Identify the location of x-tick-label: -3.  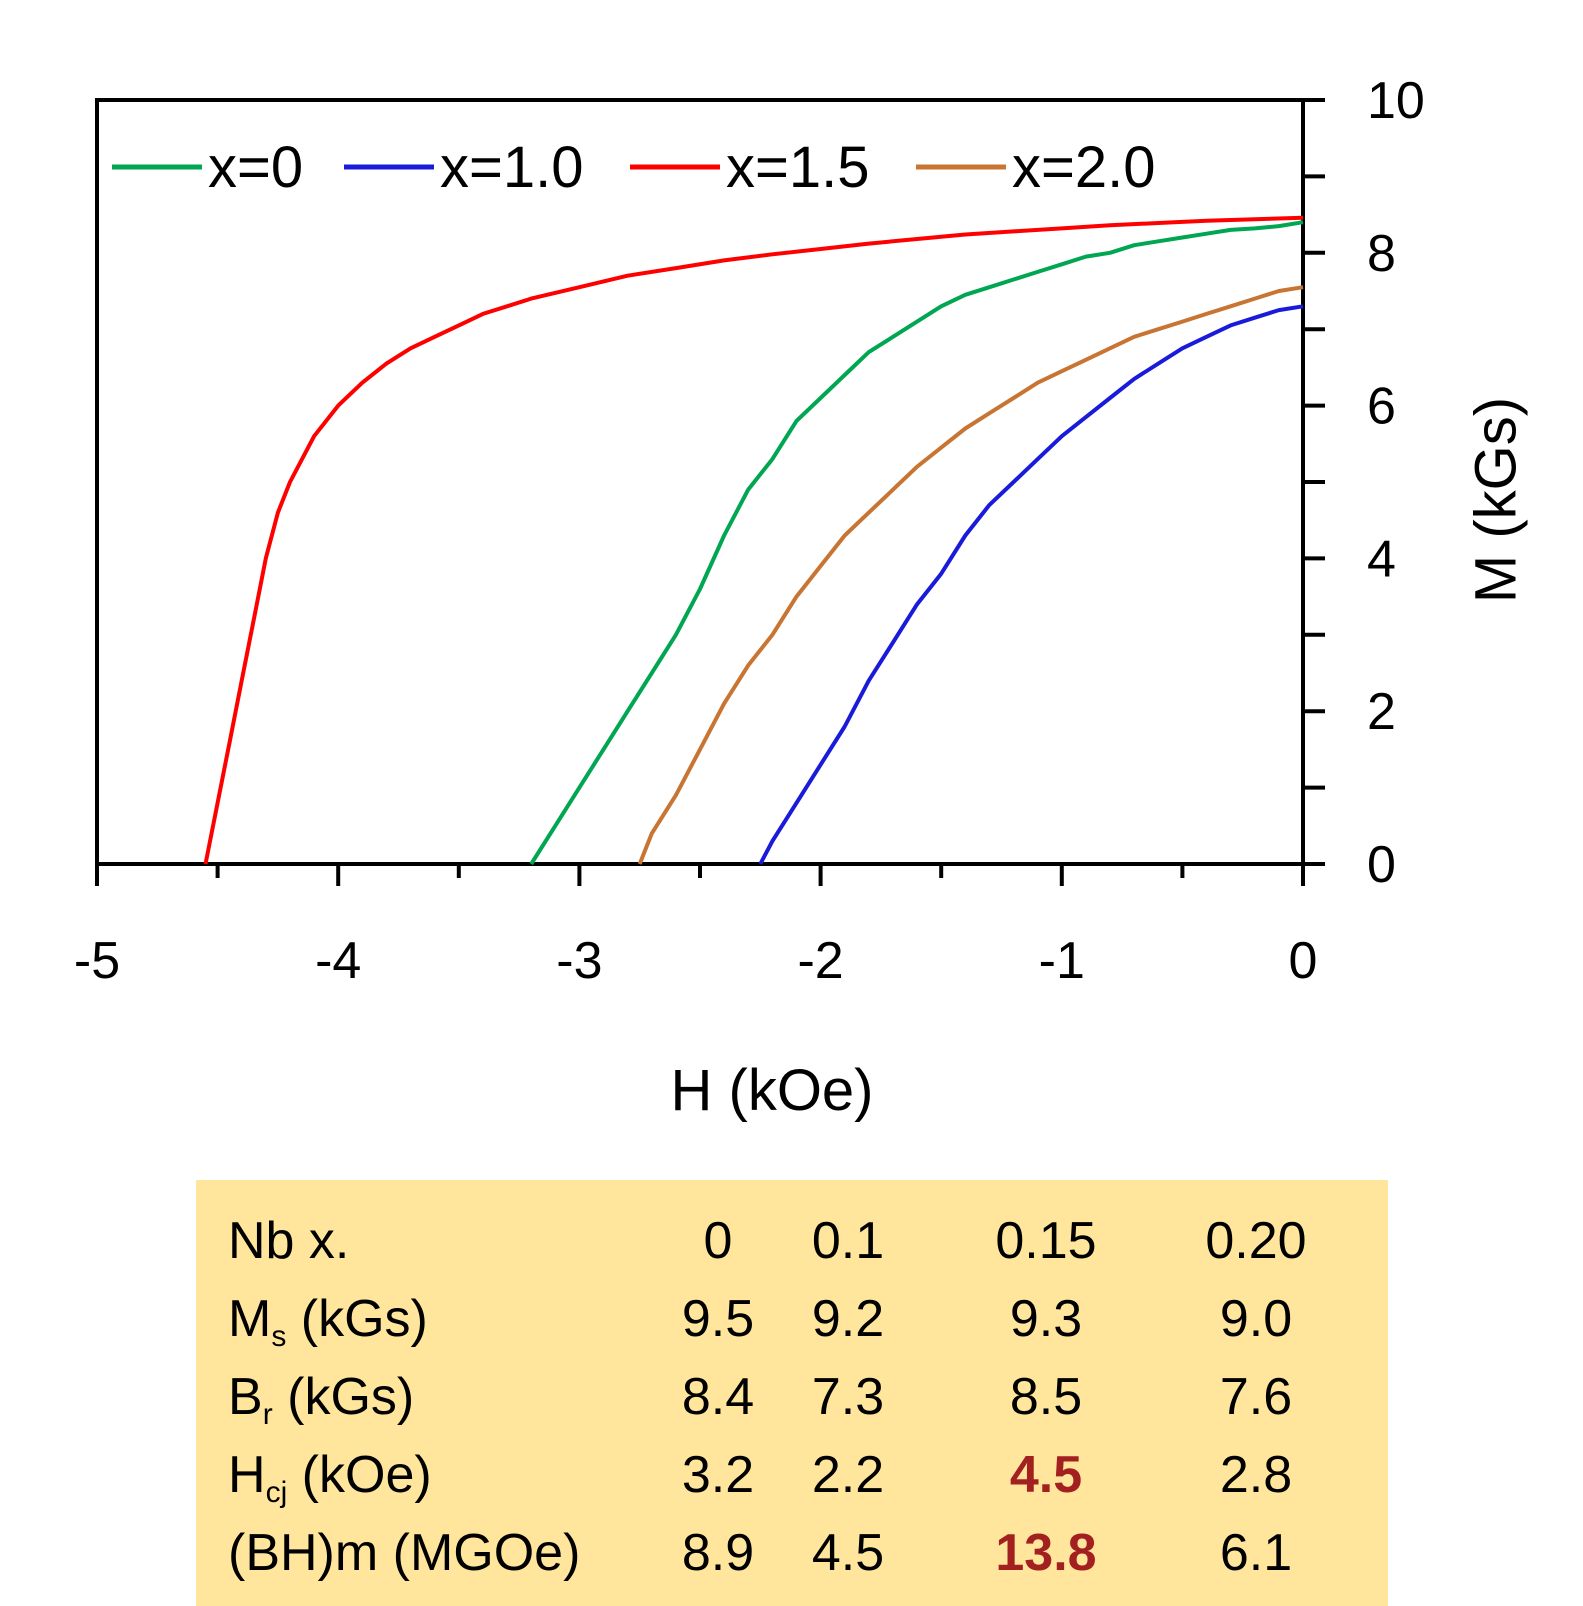
(579, 961).